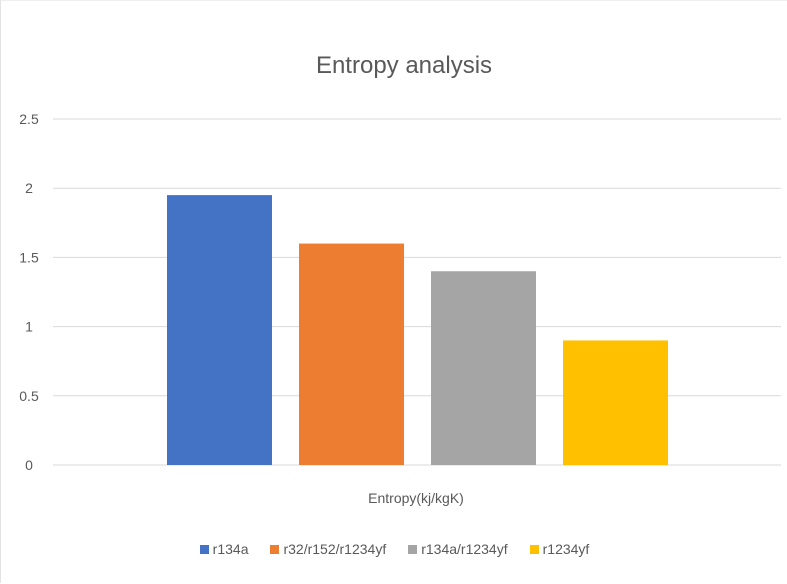  What do you see at coordinates (29, 119) in the screenshot?
I see `y-tick-label: 2.5` at bounding box center [29, 119].